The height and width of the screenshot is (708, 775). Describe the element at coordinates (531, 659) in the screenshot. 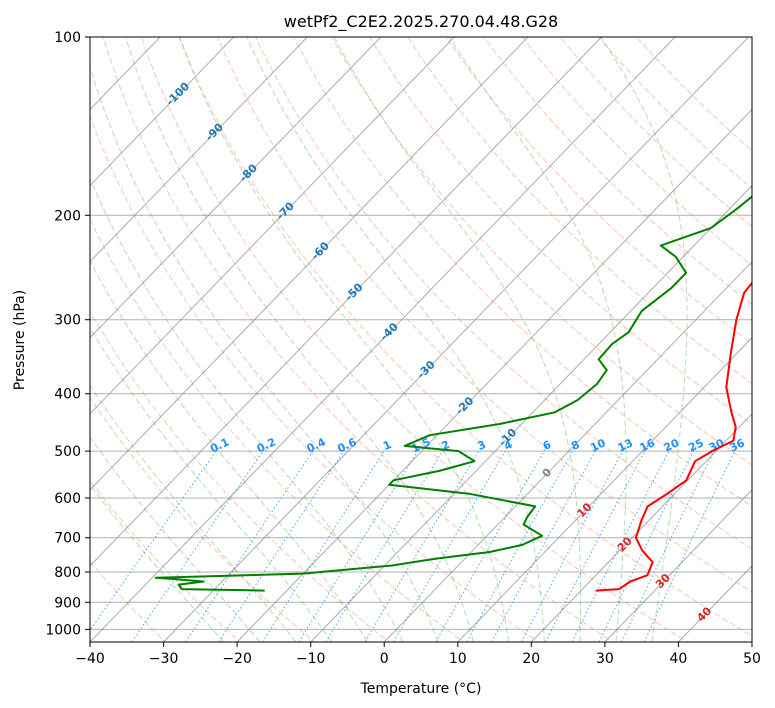

I see `x-tick-label: 20` at that location.